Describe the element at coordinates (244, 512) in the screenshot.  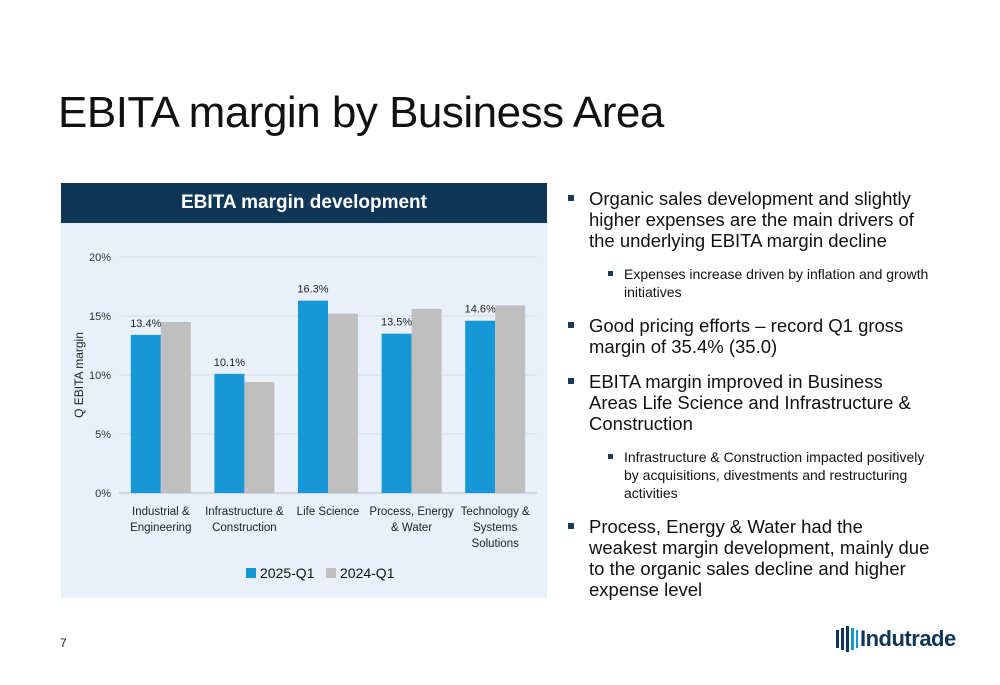
I see `x-tick-label: Infrastructure &` at that location.